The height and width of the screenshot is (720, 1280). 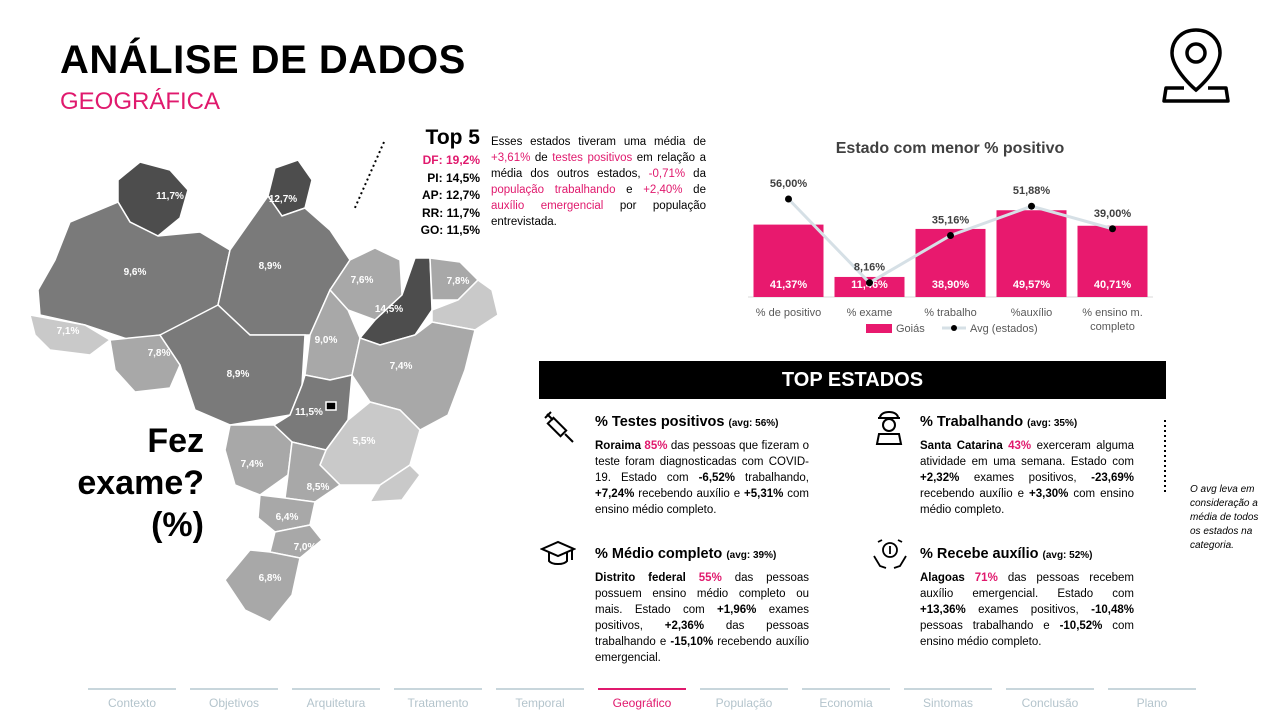 I want to click on map-question: Fez exame? (%), so click(x=140, y=483).